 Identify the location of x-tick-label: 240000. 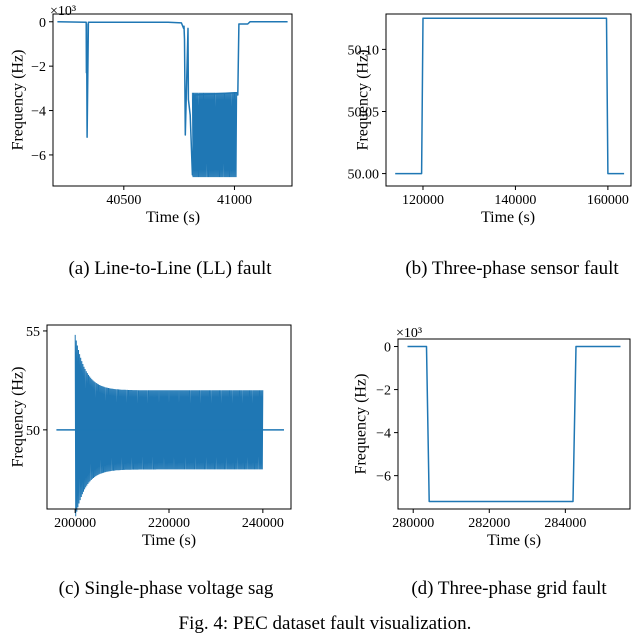
(263, 523).